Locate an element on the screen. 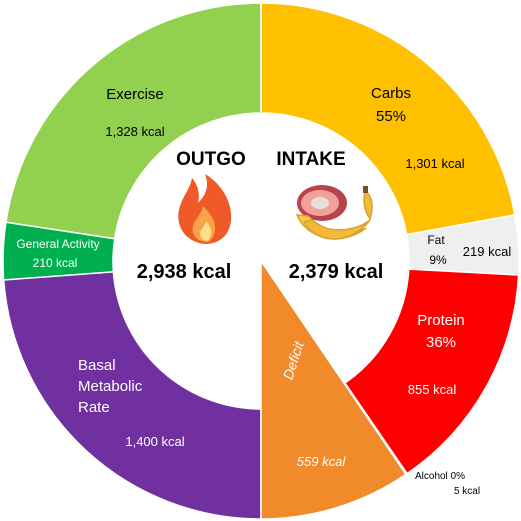  exercise-label: Exercise is located at coordinates (135, 94).